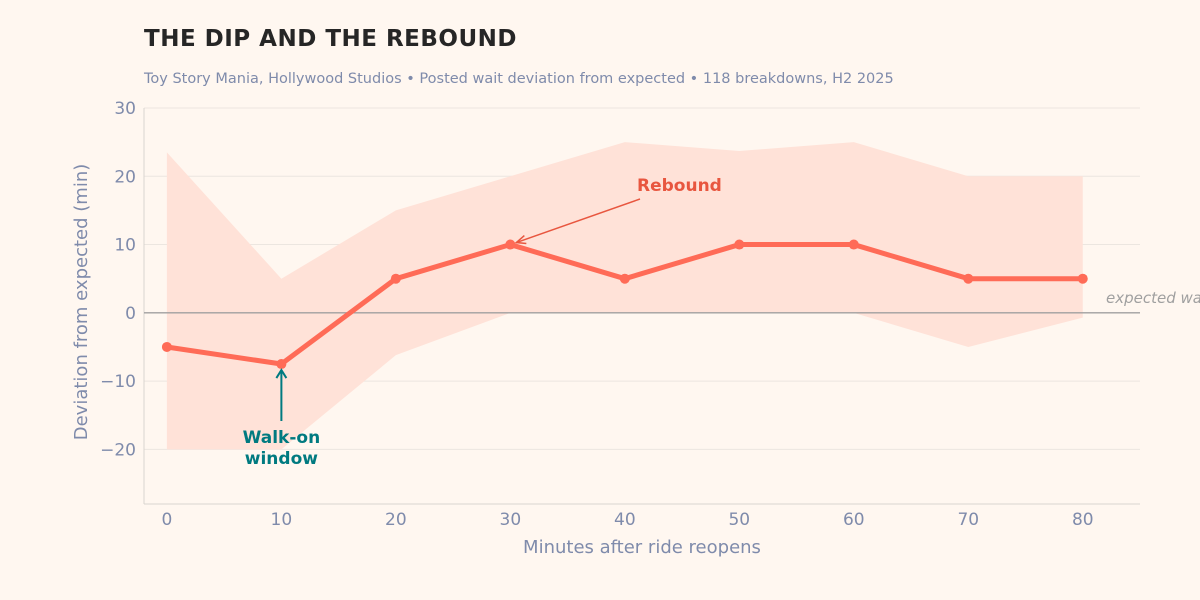  Describe the element at coordinates (282, 438) in the screenshot. I see `walk-on-annotation: Walk-on` at that location.